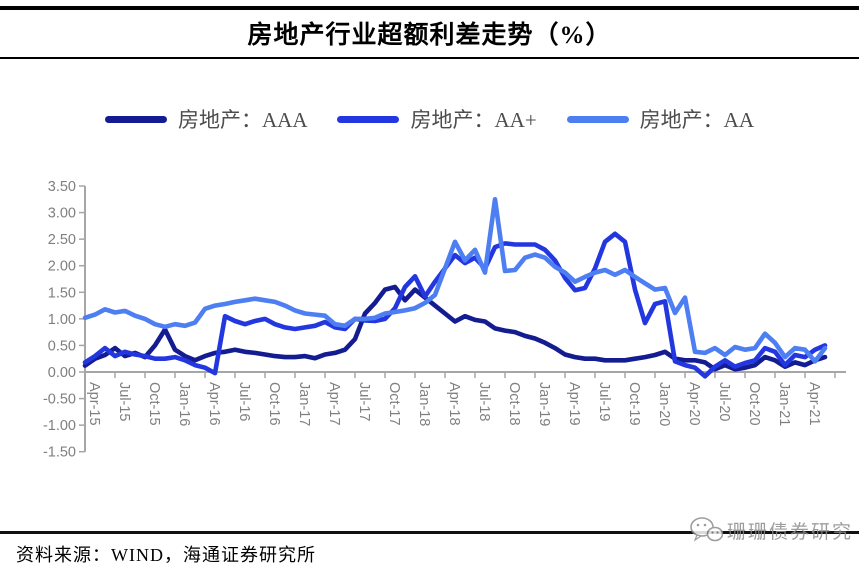 The height and width of the screenshot is (576, 859). Describe the element at coordinates (754, 404) in the screenshot. I see `x-tick-label: Oct-20` at that location.